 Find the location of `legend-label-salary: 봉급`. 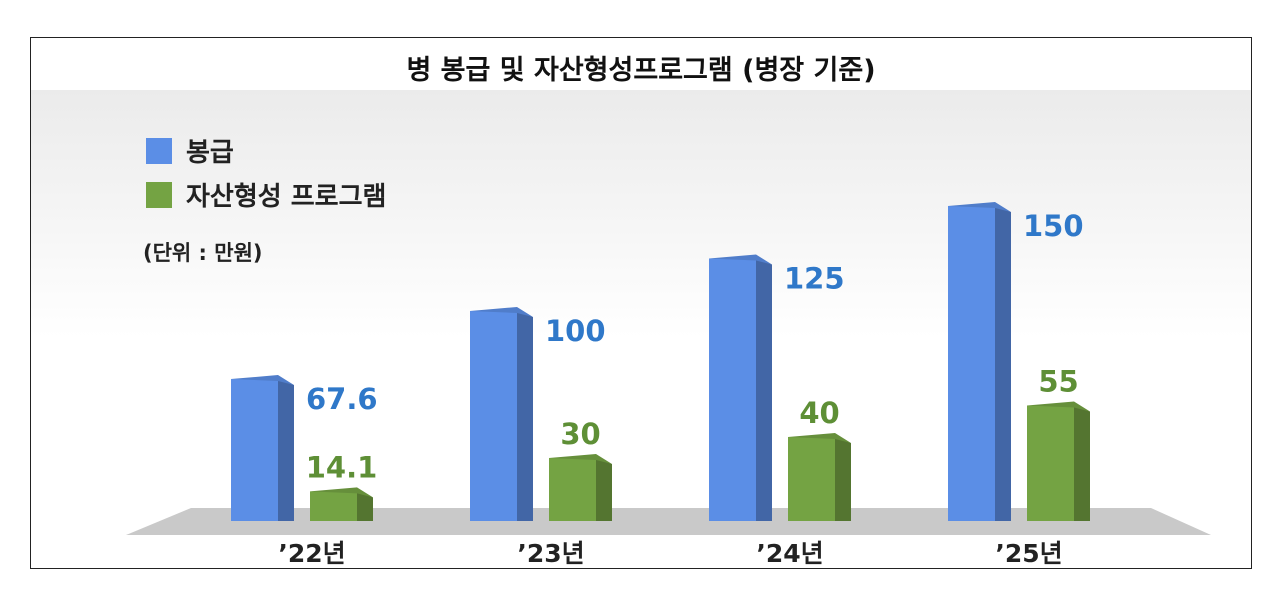

legend-label-salary: 봉급 is located at coordinates (210, 153).